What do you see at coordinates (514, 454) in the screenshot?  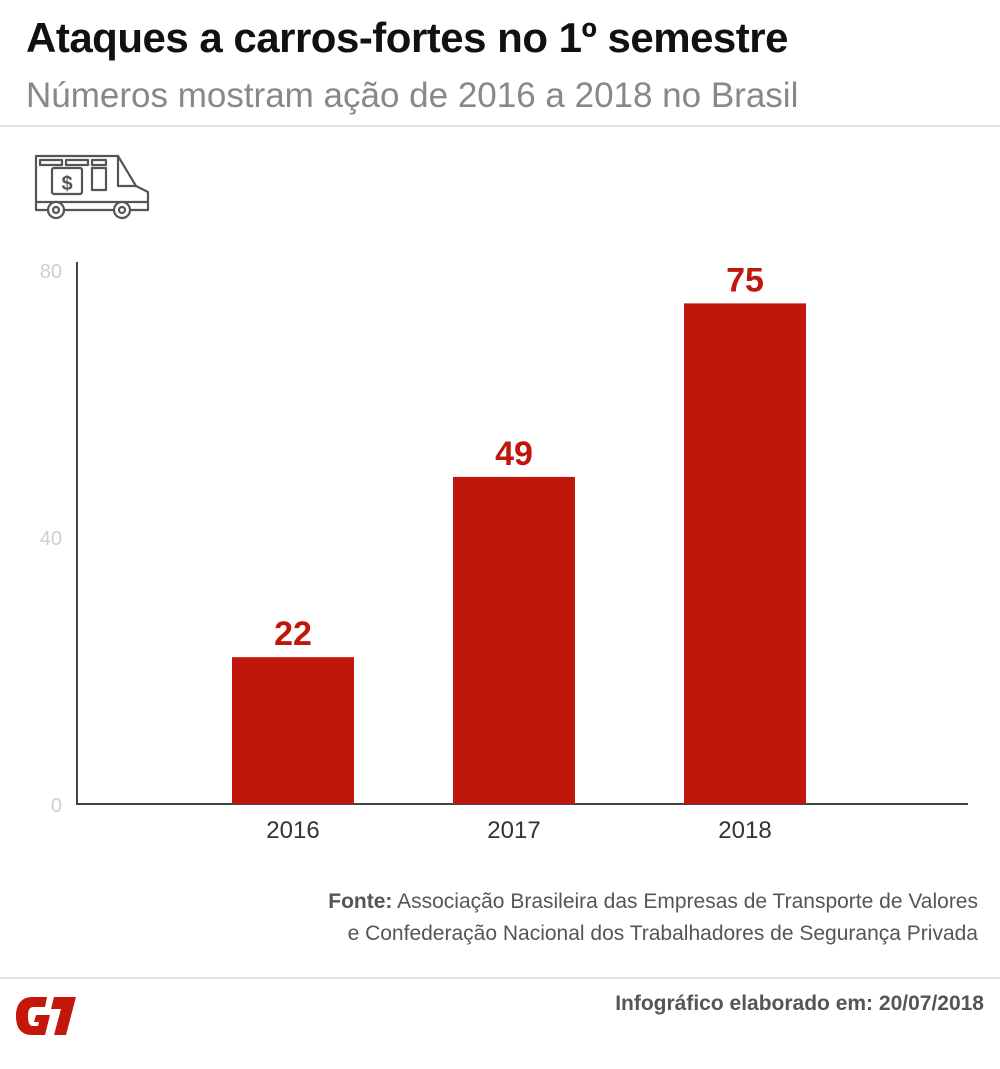 I see `data-label: 49` at bounding box center [514, 454].